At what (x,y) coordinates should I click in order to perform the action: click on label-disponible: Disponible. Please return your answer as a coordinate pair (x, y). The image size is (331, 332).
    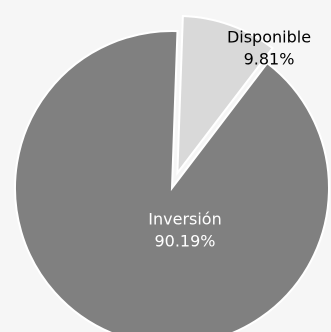
    Looking at the image, I should click on (269, 37).